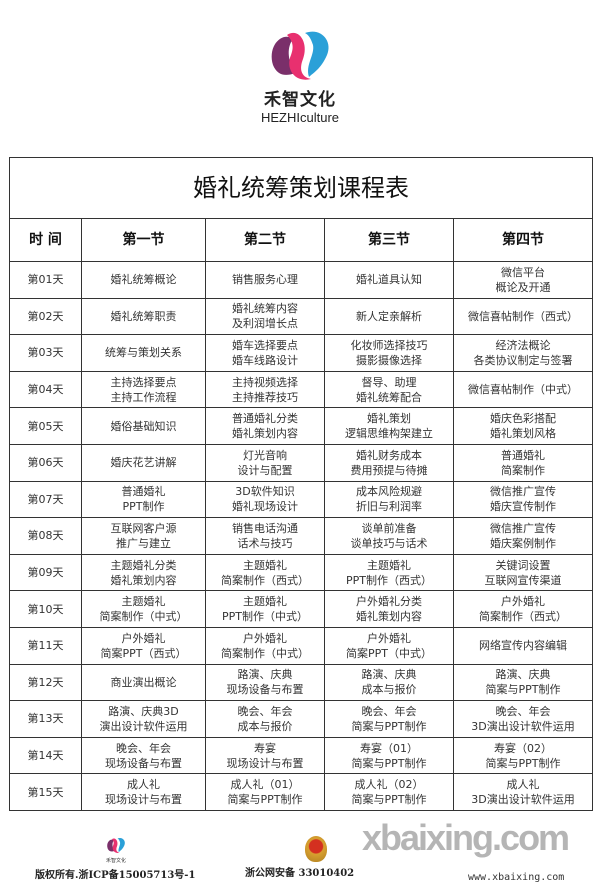 The height and width of the screenshot is (893, 600). What do you see at coordinates (265, 792) in the screenshot?
I see `session-cell: 成人礼（01） 简案与PPT制作` at bounding box center [265, 792].